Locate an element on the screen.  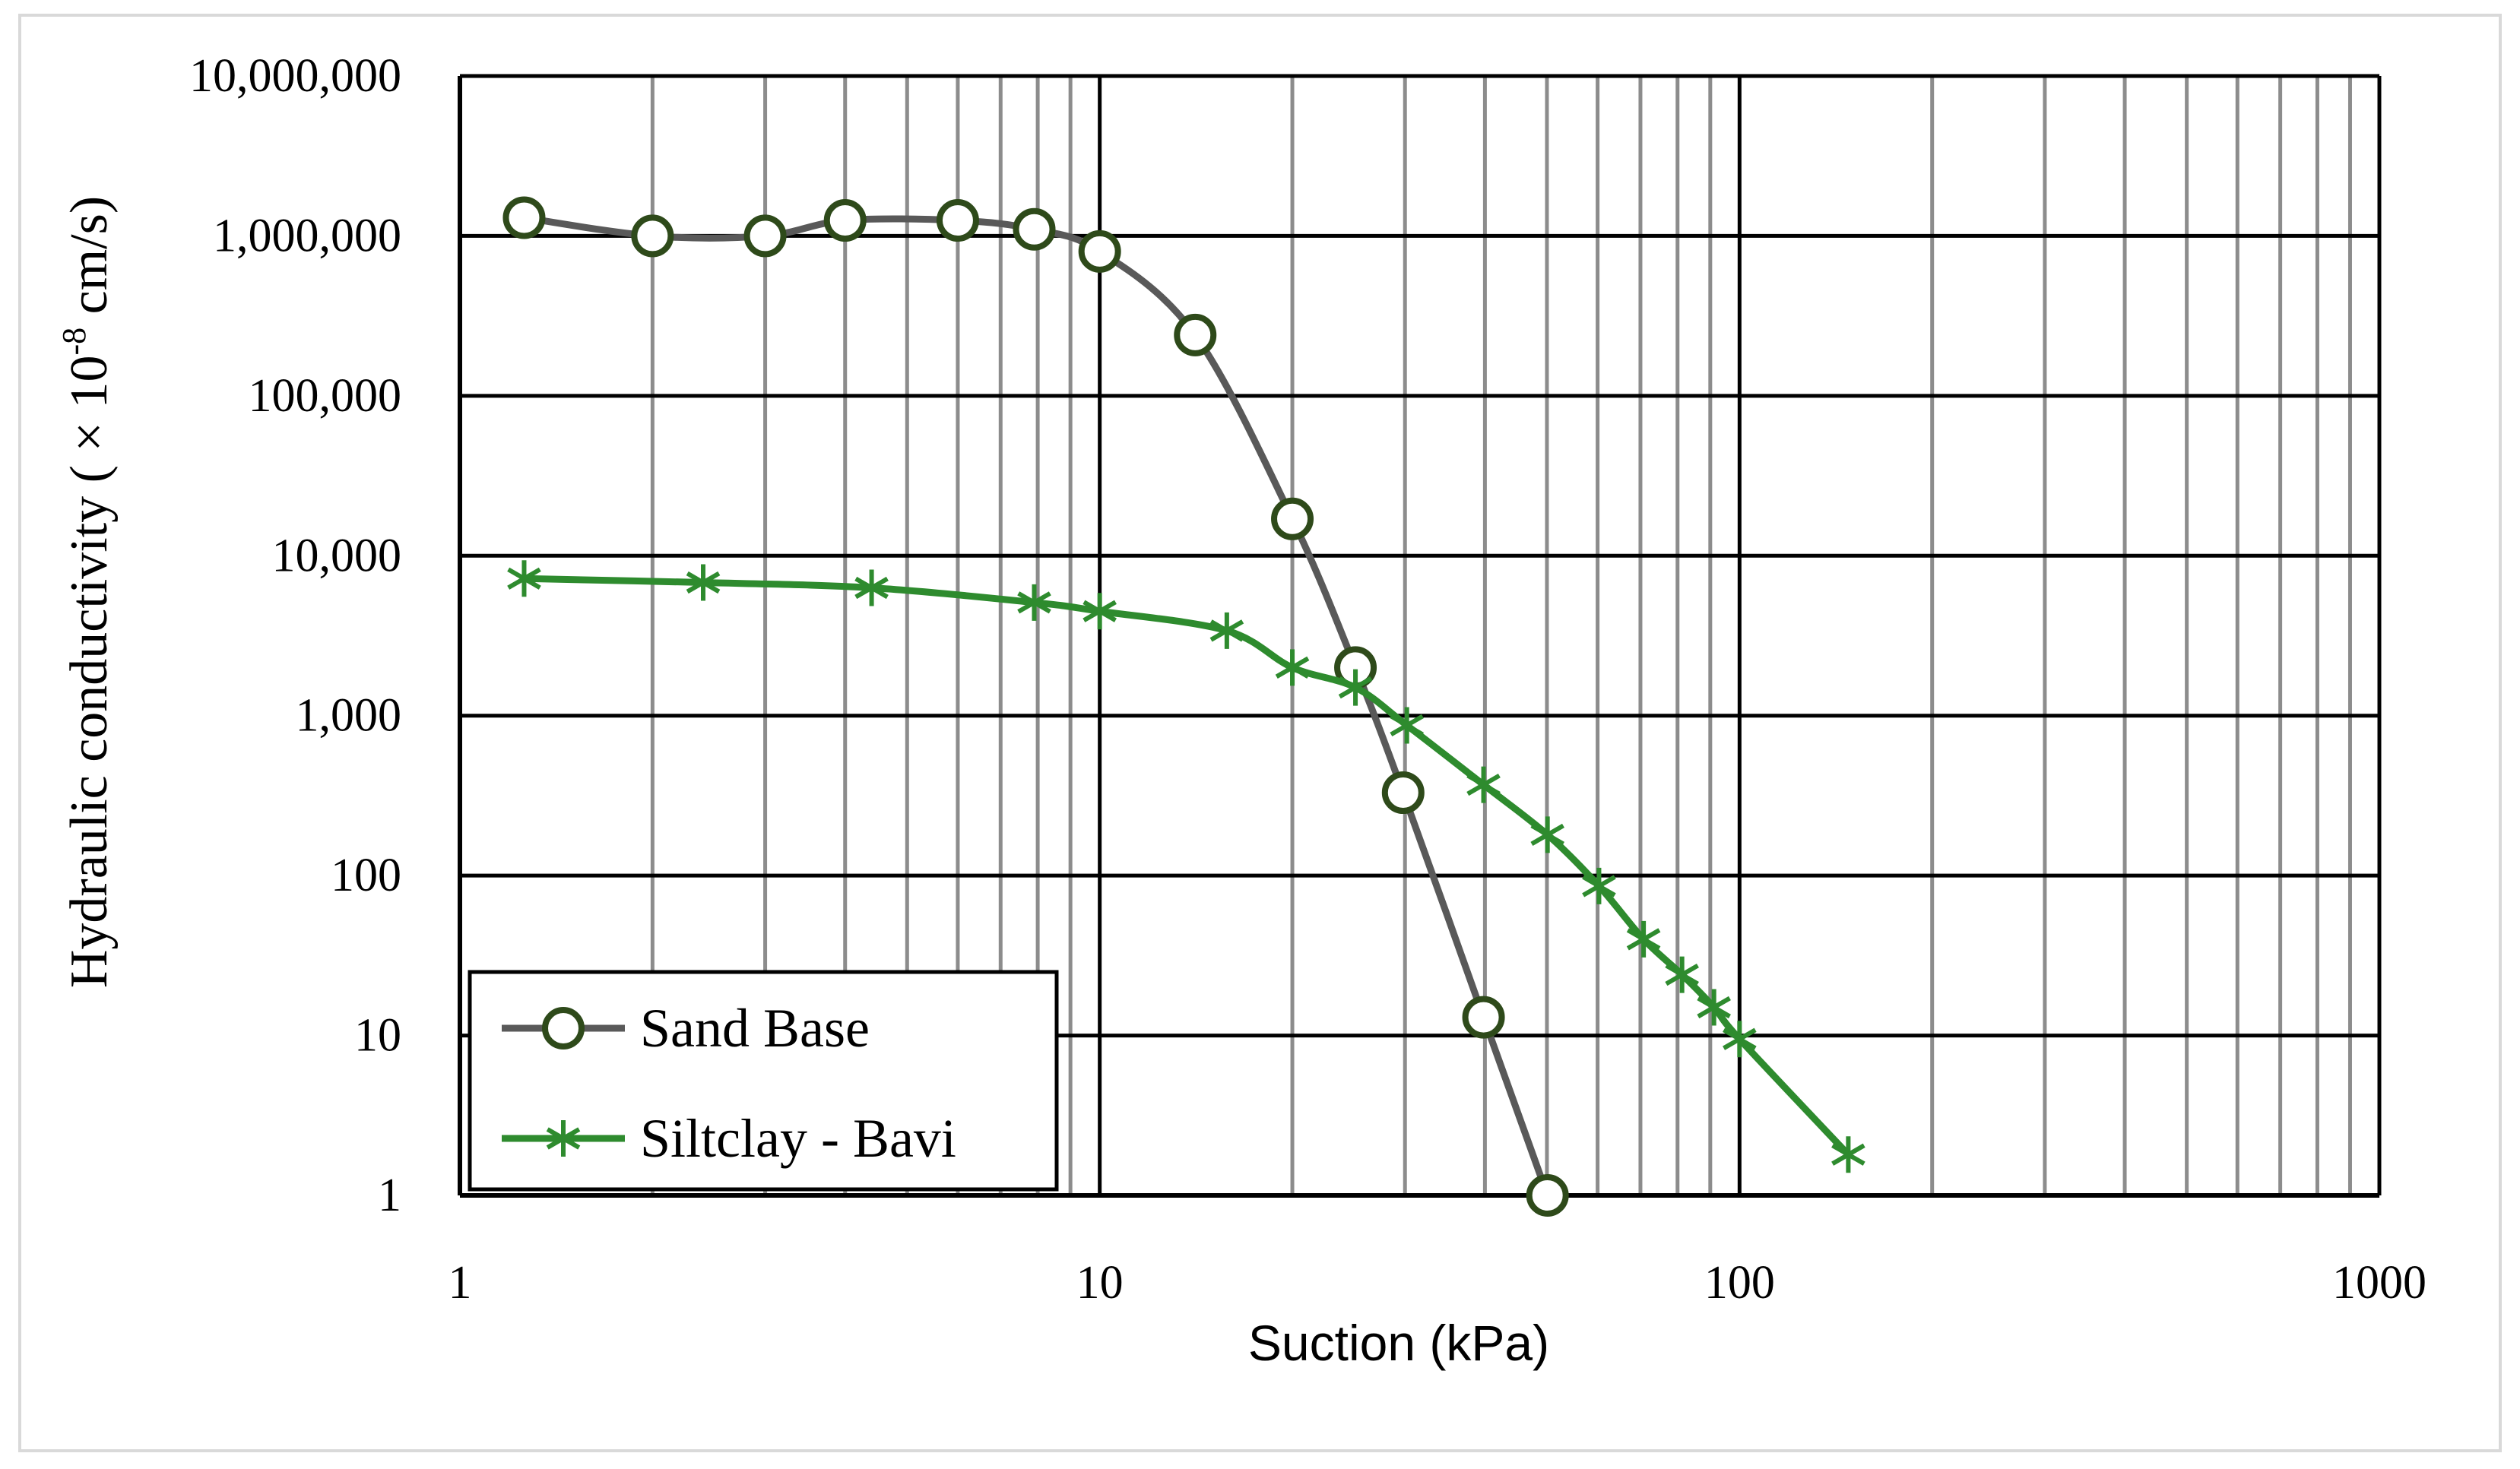
legend-marker-circle is located at coordinates (563, 1029).